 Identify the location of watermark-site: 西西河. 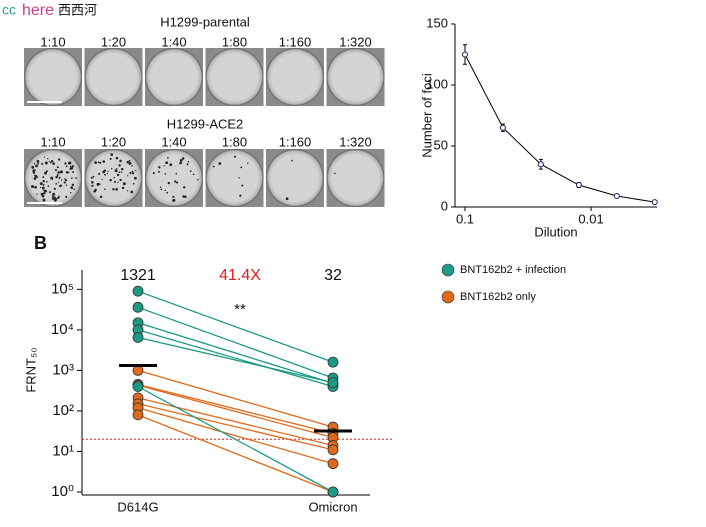
(77, 9).